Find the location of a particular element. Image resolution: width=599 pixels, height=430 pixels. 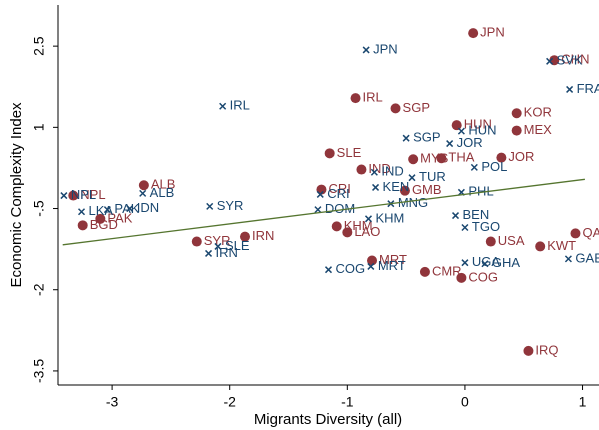

point-label: LAO is located at coordinates (367, 231).